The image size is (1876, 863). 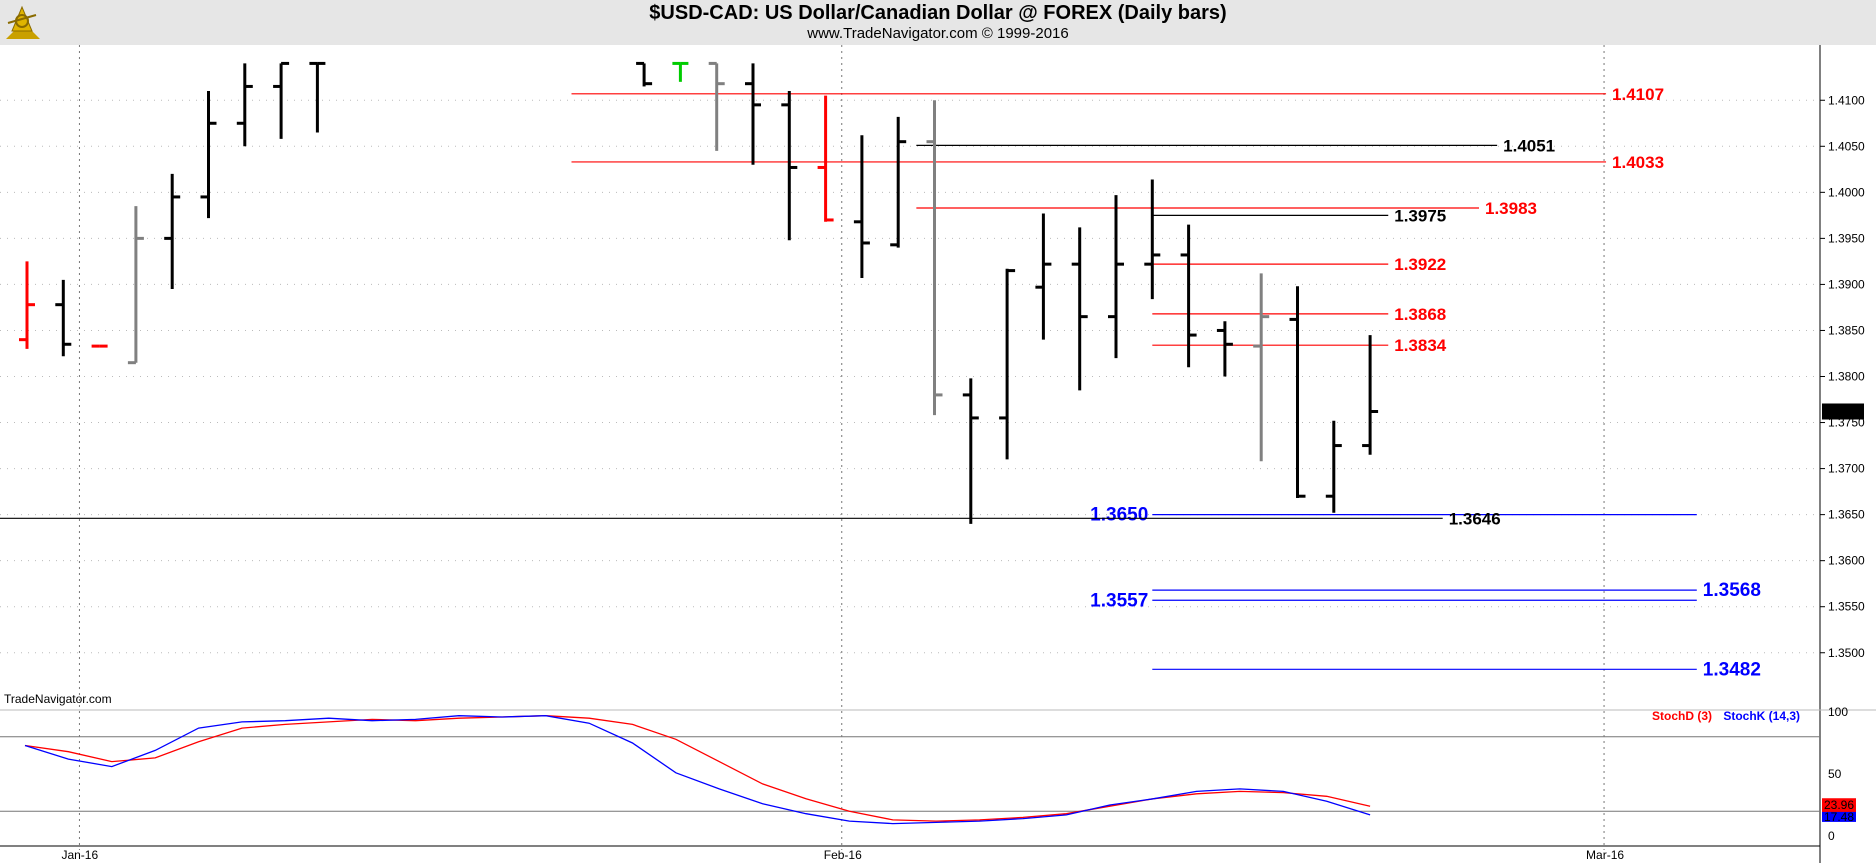 I want to click on level-label-1.4107: 1.4107, so click(x=1638, y=94).